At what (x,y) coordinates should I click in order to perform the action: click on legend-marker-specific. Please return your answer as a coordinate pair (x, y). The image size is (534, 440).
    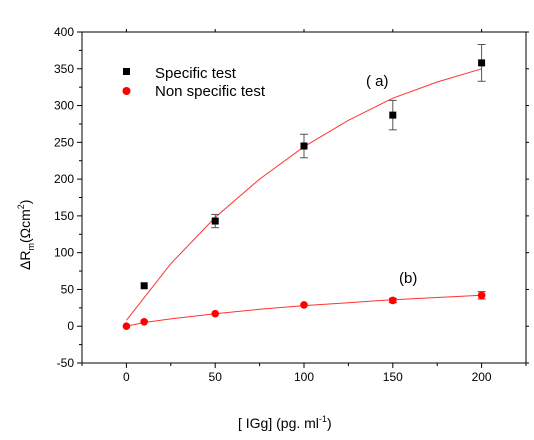
    Looking at the image, I should click on (126, 71).